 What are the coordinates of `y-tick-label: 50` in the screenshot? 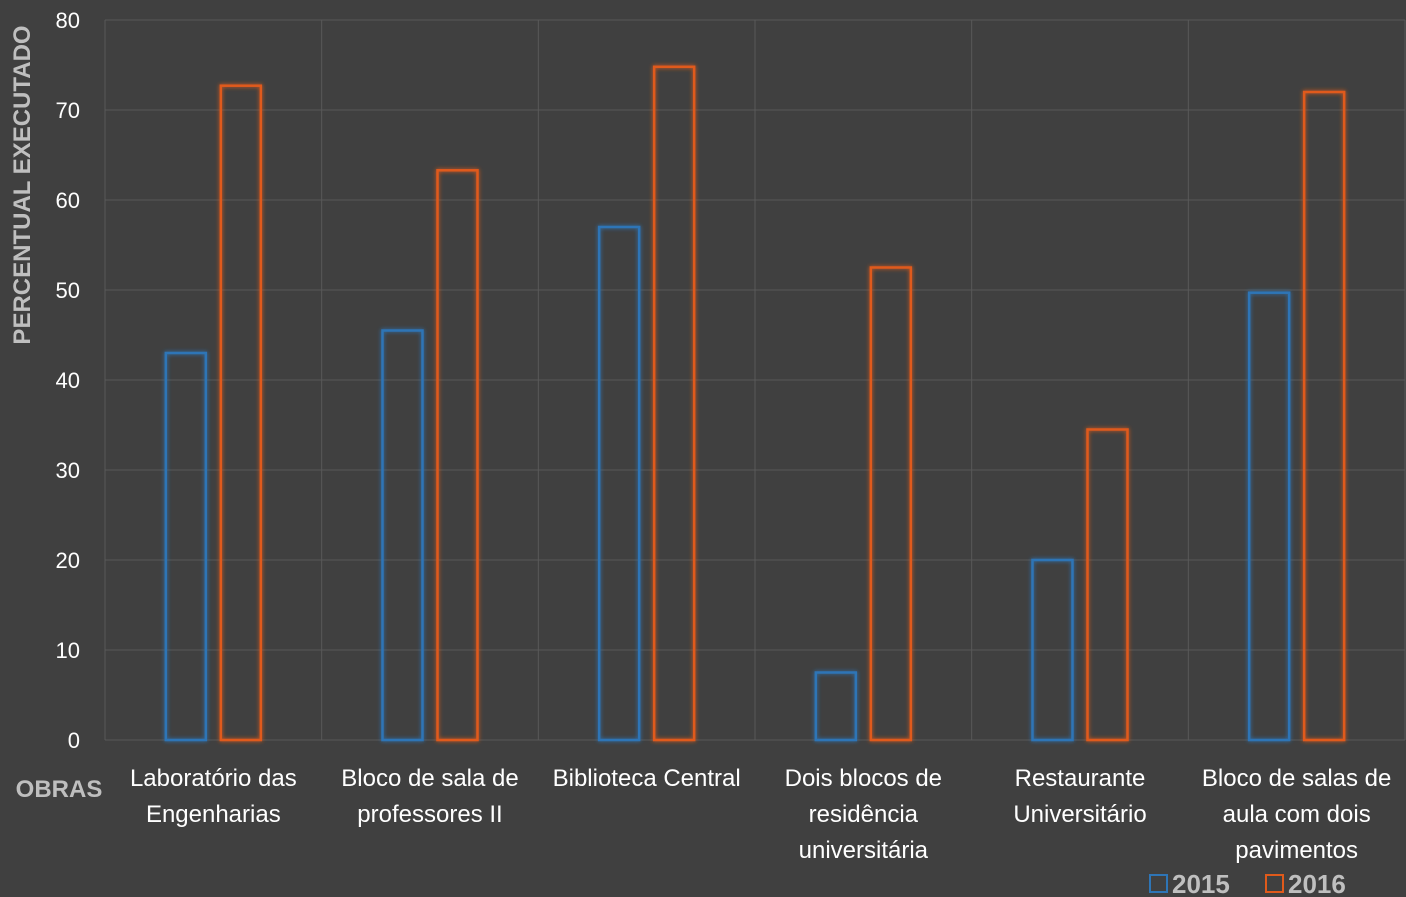 It's located at (68, 290).